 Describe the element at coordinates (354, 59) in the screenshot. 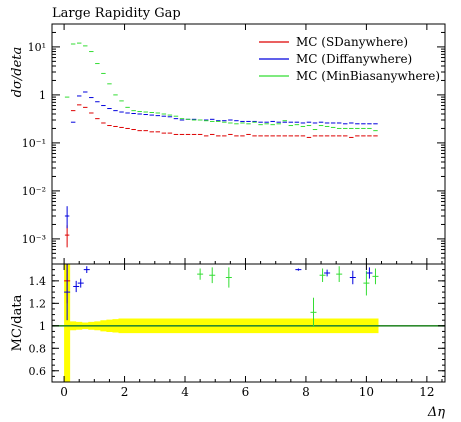

I see `legend-label: MC (Diffanywhere)` at that location.